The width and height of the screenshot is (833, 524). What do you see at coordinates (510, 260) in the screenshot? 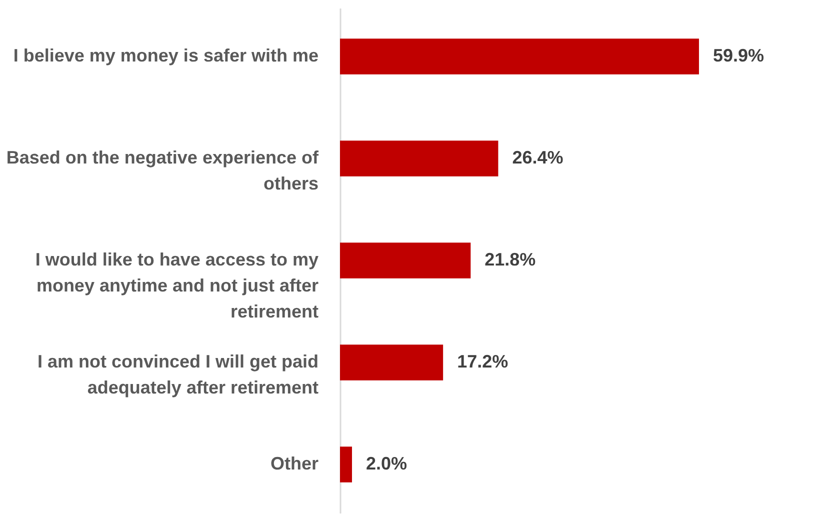
I see `data-label: 21.8%` at bounding box center [510, 260].